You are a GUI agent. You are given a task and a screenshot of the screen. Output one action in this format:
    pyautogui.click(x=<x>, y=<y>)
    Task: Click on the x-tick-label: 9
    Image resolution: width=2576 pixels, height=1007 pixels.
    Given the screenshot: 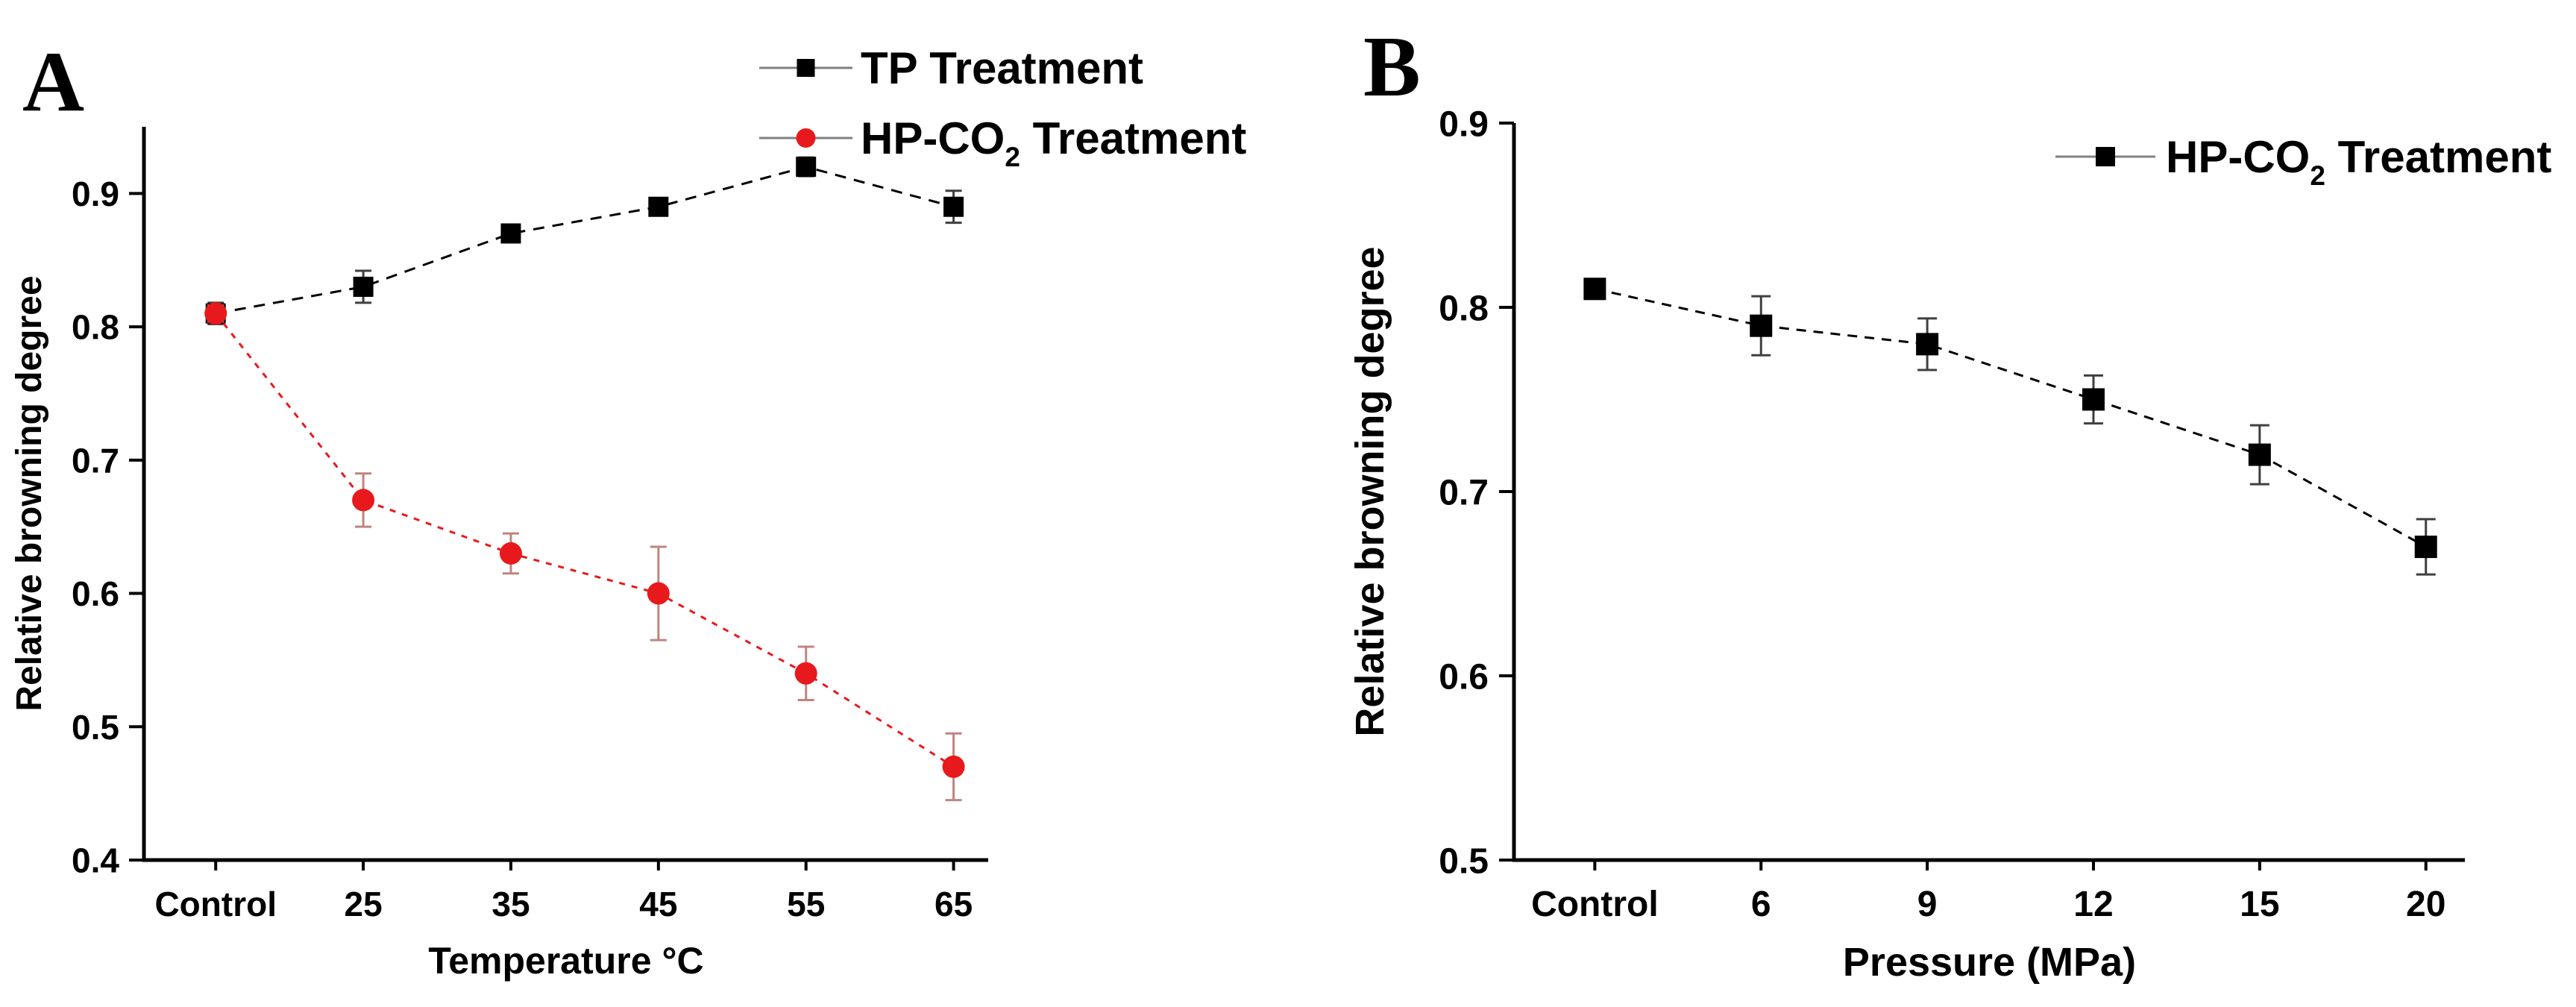 What is the action you would take?
    pyautogui.click(x=1928, y=904)
    